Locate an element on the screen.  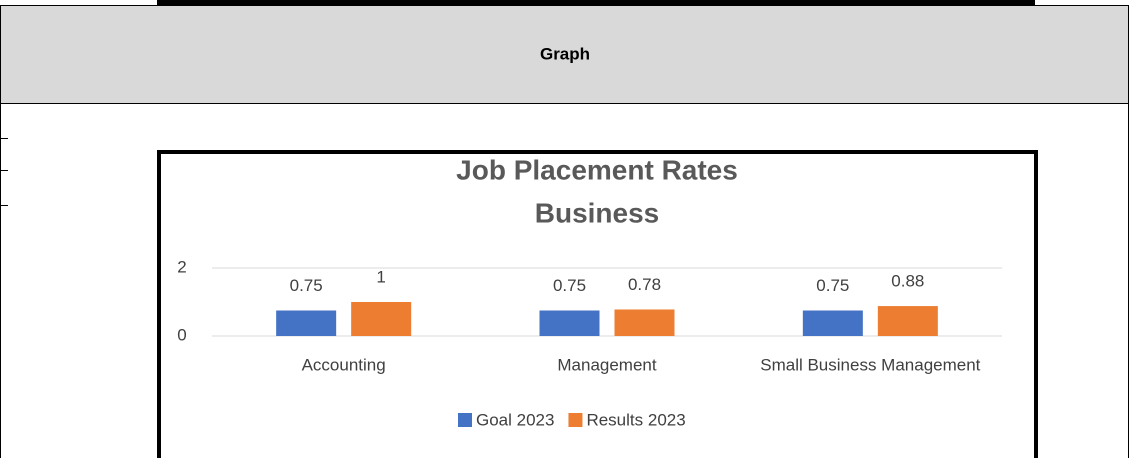
y-tick-label: 2 is located at coordinates (181, 266).